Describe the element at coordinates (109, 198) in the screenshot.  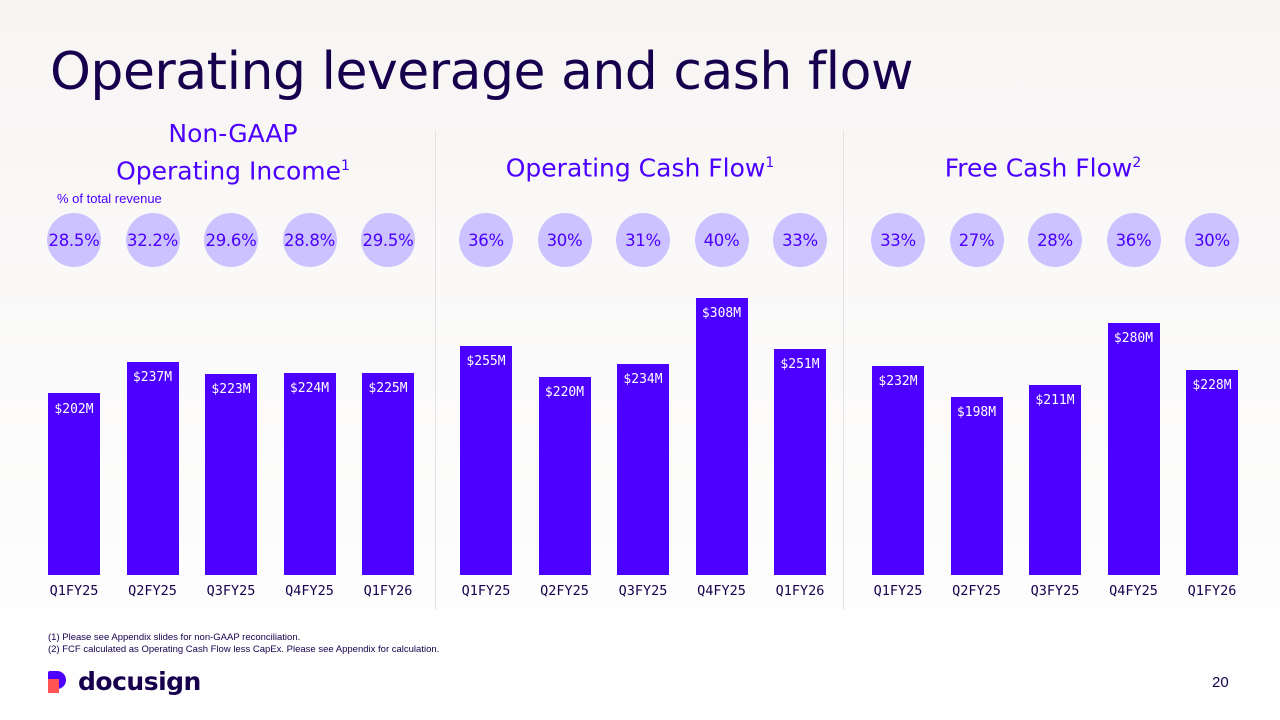
I see `percent-of-revenue-note: % of total revenue` at that location.